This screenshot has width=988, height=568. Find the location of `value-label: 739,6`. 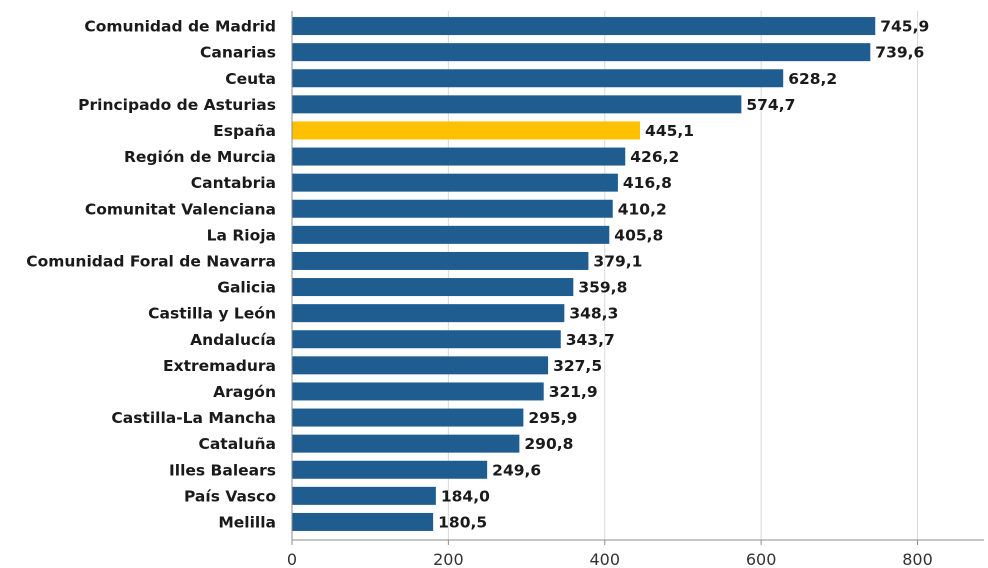

value-label: 739,6 is located at coordinates (899, 53).